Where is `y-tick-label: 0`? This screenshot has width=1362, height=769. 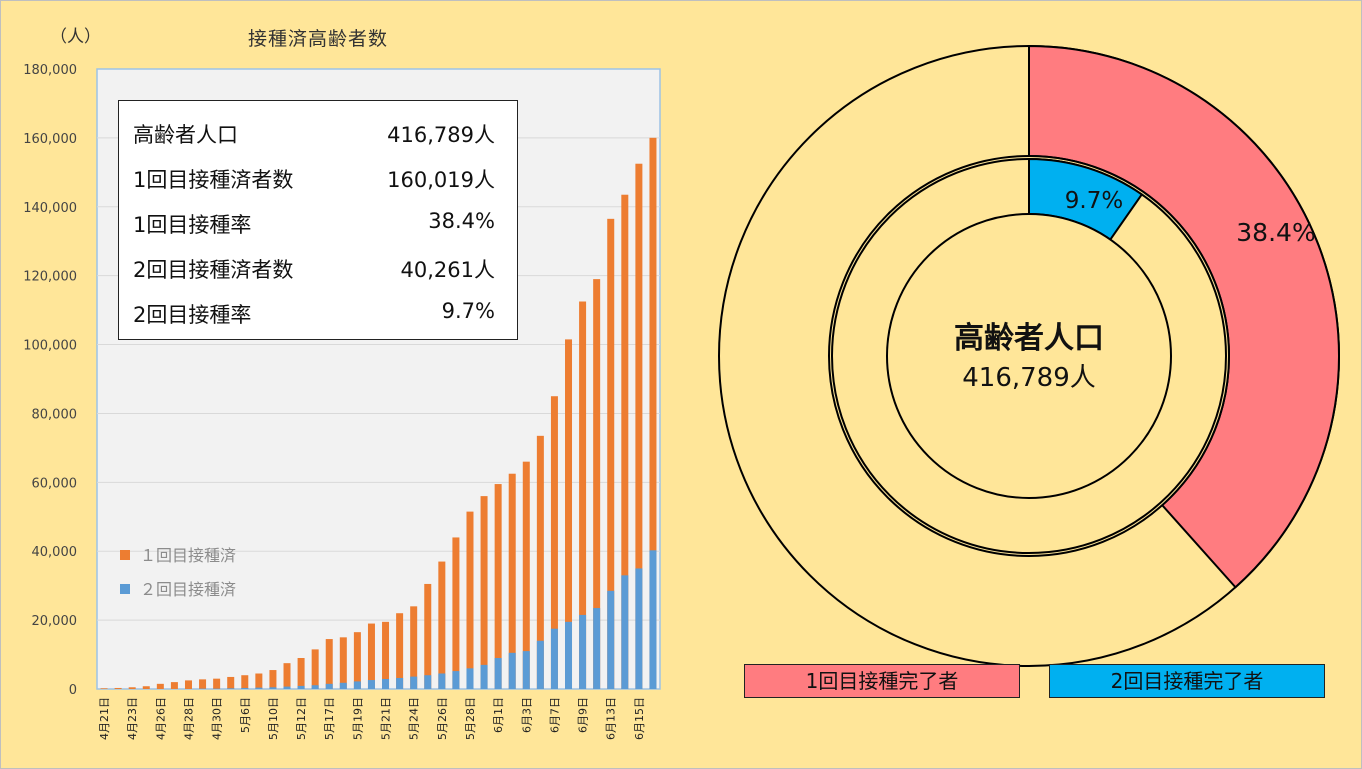 y-tick-label: 0 is located at coordinates (73, 690).